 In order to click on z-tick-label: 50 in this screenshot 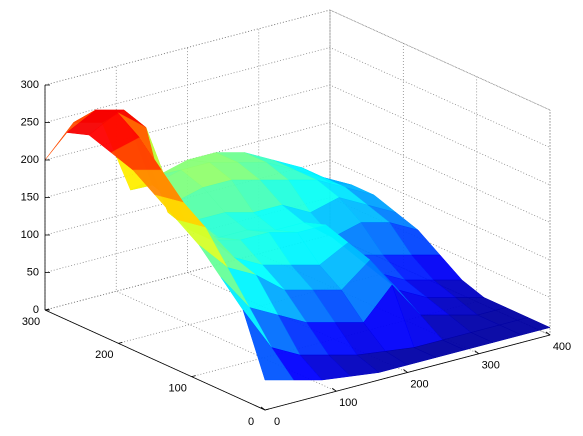, I will do `click(33, 272)`.